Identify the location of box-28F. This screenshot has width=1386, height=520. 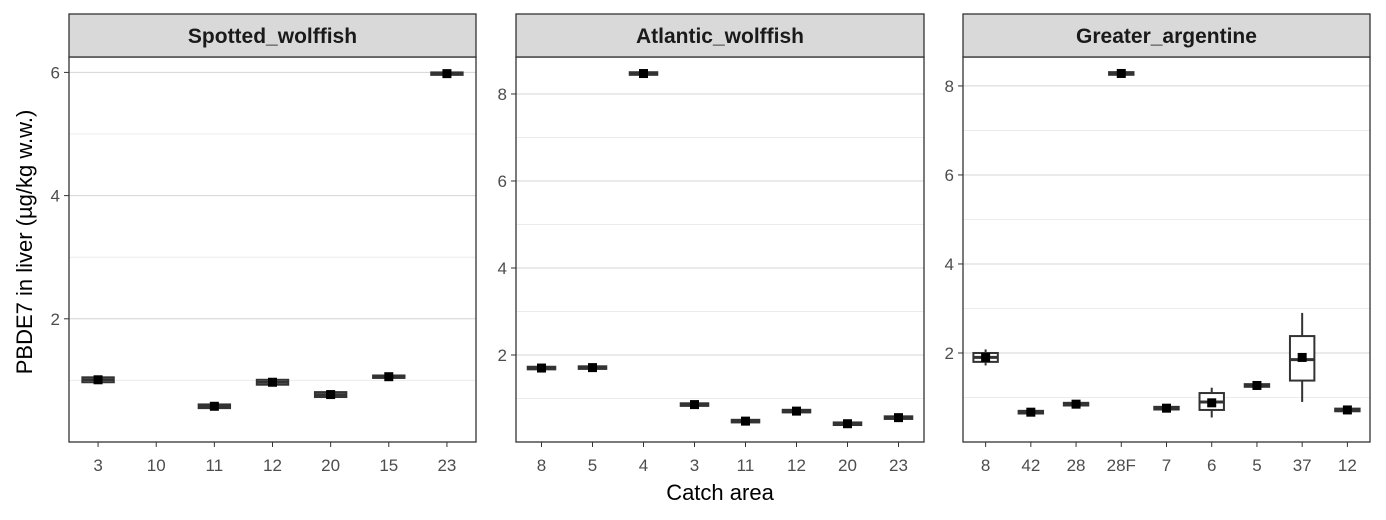
(1121, 73).